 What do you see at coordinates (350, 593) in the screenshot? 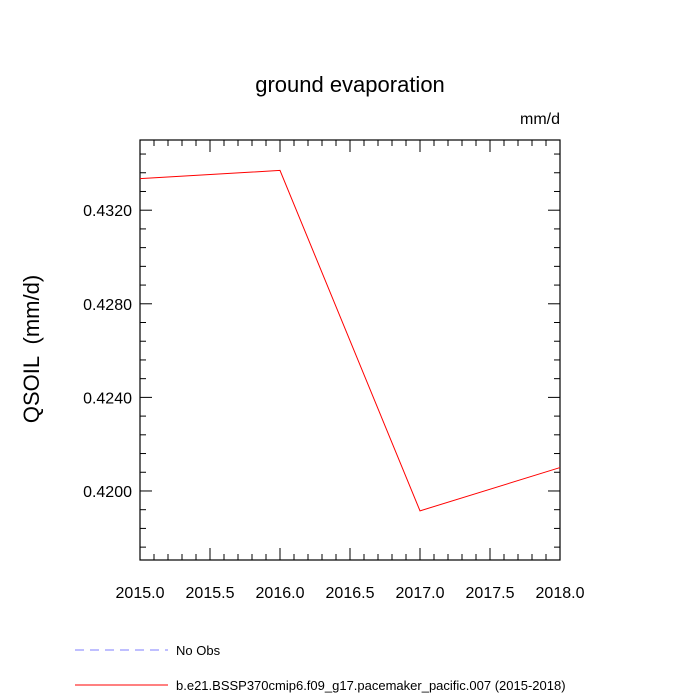
I see `x-tick-label: 2016.5` at bounding box center [350, 593].